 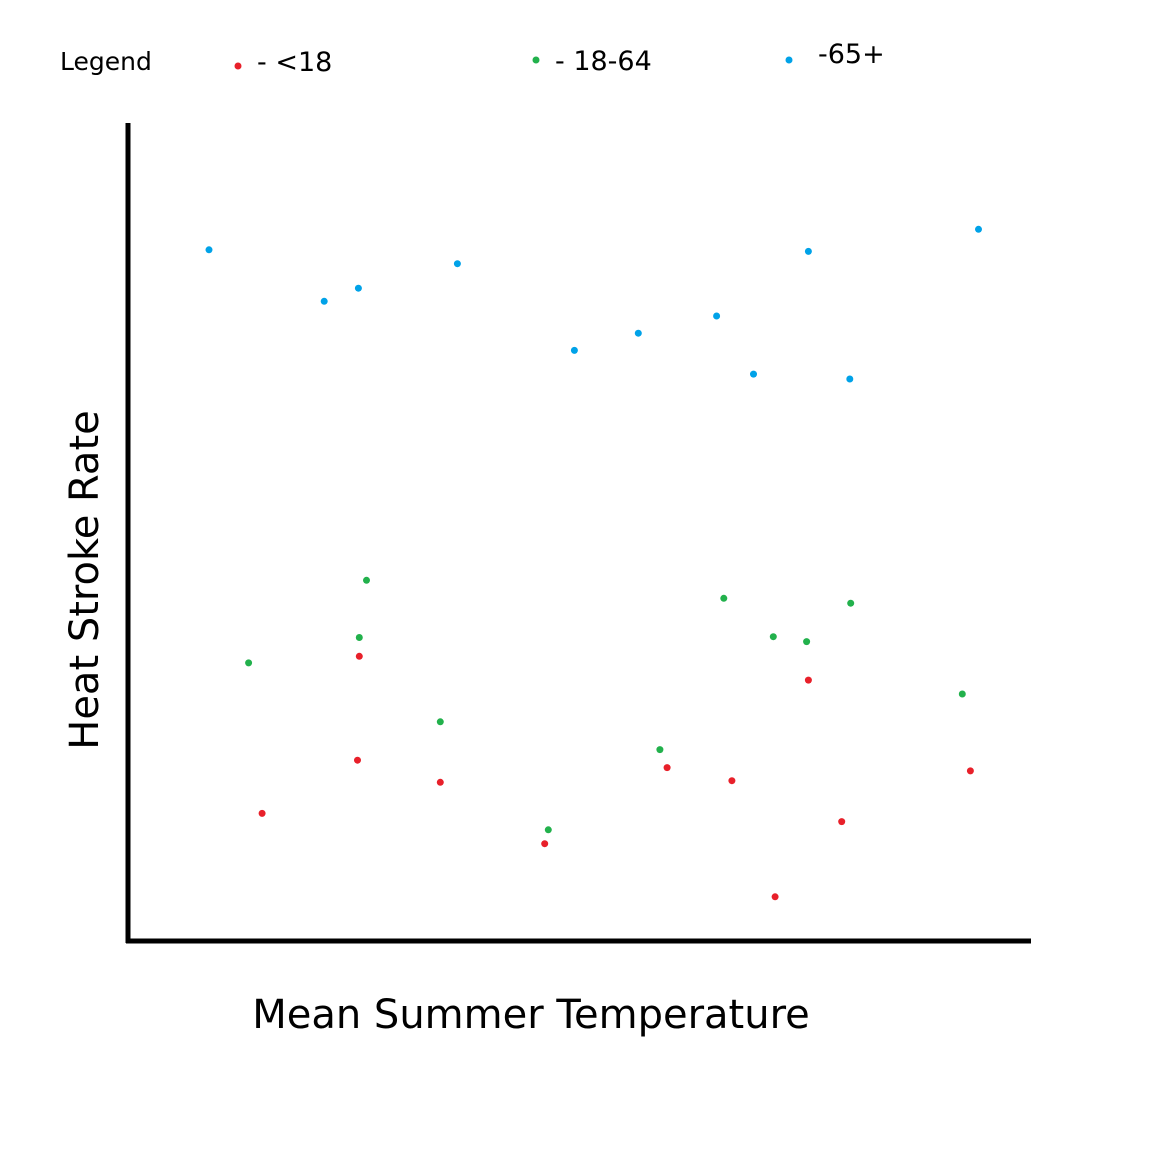 I want to click on legend-title: Legend, so click(x=106, y=61).